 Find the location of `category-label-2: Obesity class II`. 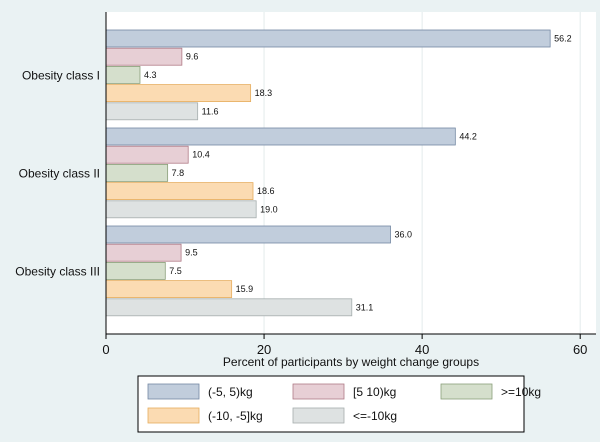

category-label-2: Obesity class II is located at coordinates (59, 174).